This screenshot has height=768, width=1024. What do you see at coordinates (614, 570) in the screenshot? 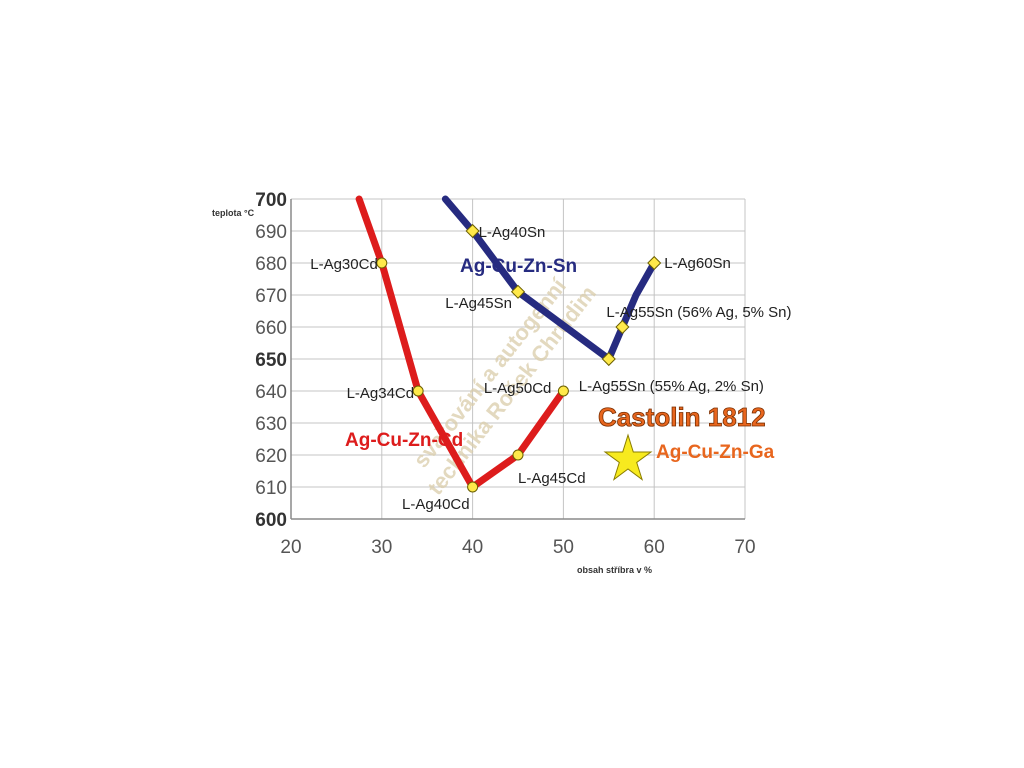
I see `x-axis-title: obsah stříbra v %` at bounding box center [614, 570].